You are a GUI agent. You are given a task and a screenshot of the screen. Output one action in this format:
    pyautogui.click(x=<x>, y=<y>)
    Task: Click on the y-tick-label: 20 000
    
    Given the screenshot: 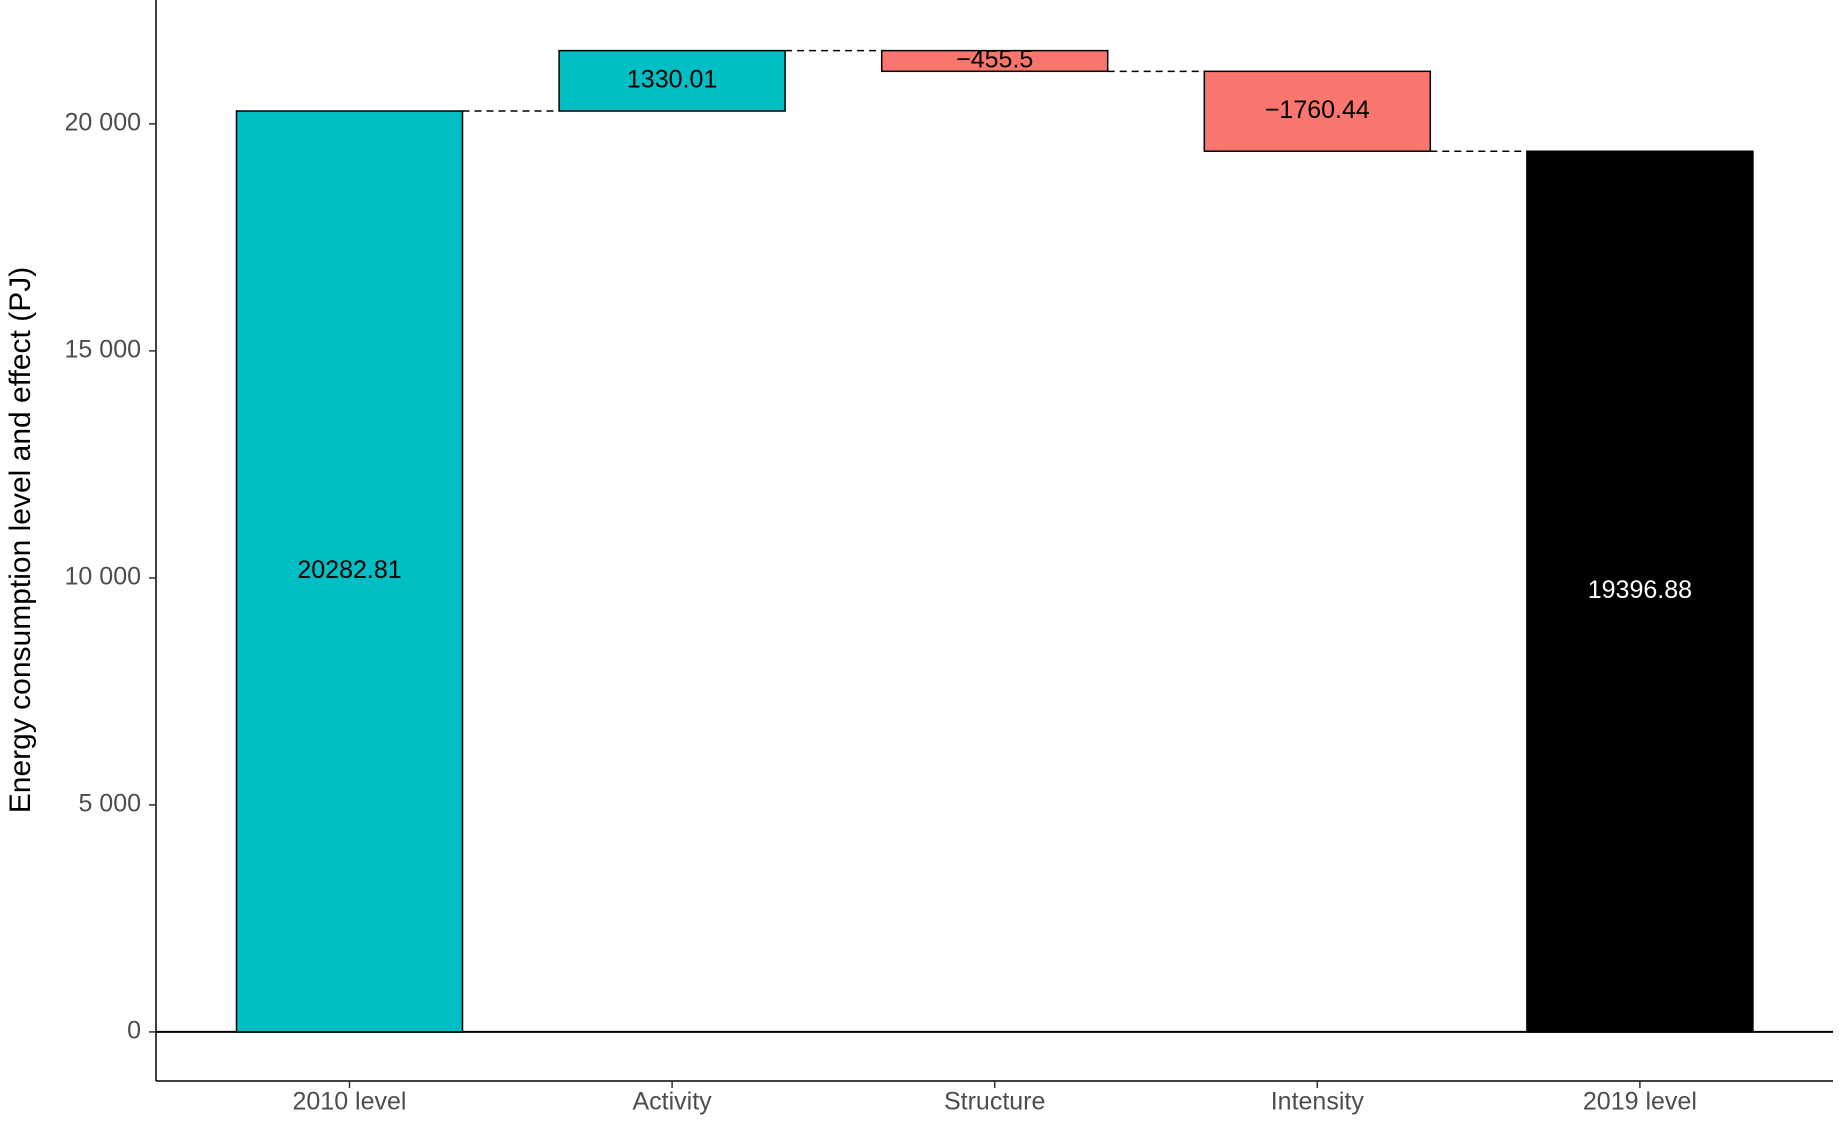 What is the action you would take?
    pyautogui.click(x=103, y=122)
    